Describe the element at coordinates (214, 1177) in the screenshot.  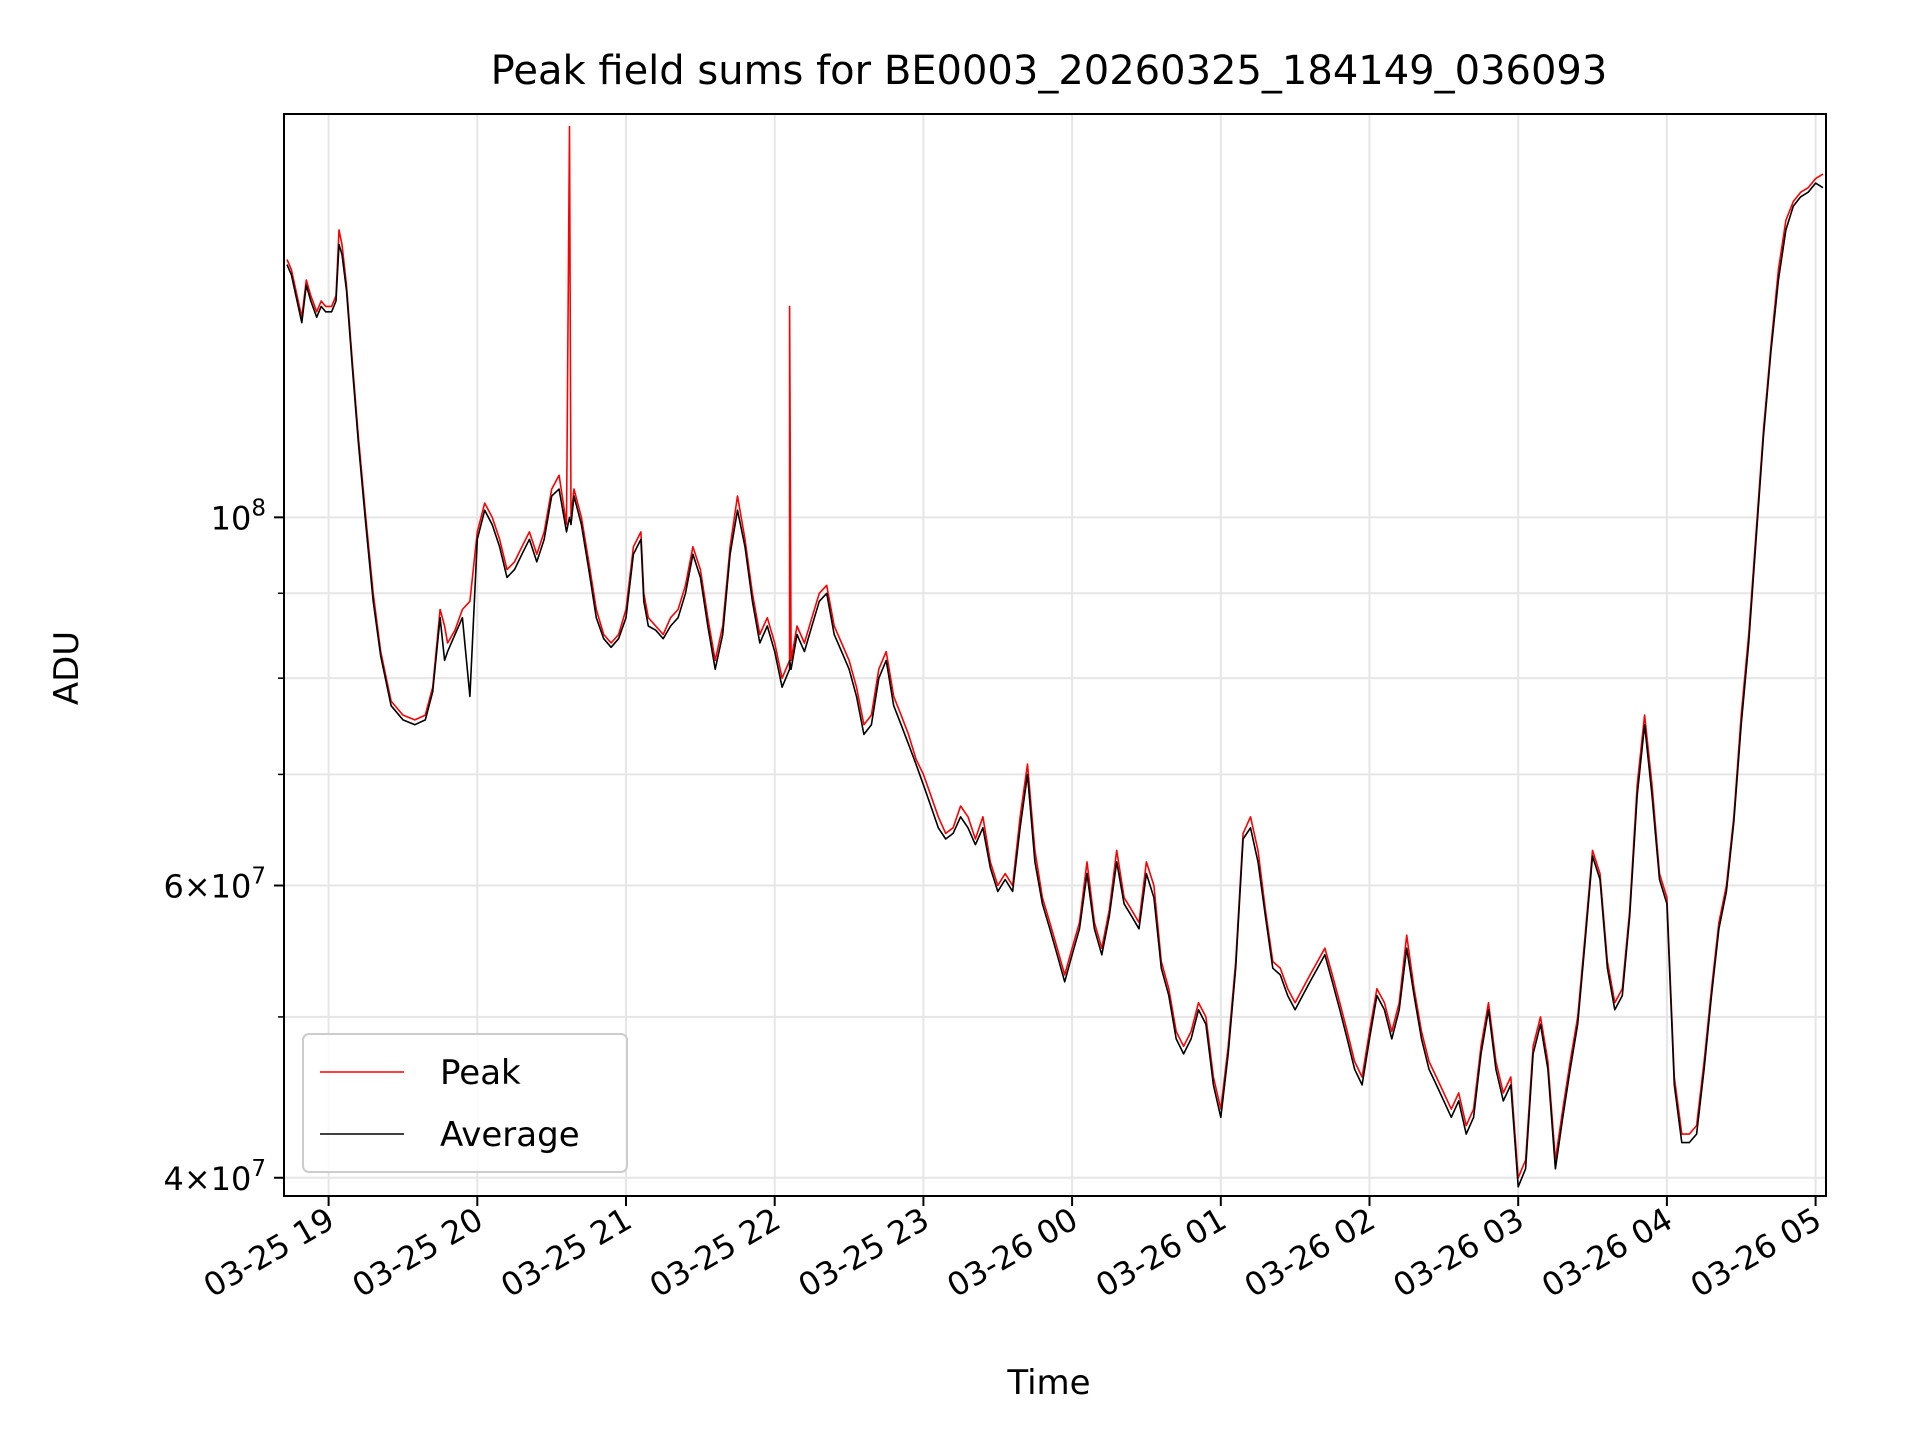
I see `y-tick-label: 4×107` at that location.